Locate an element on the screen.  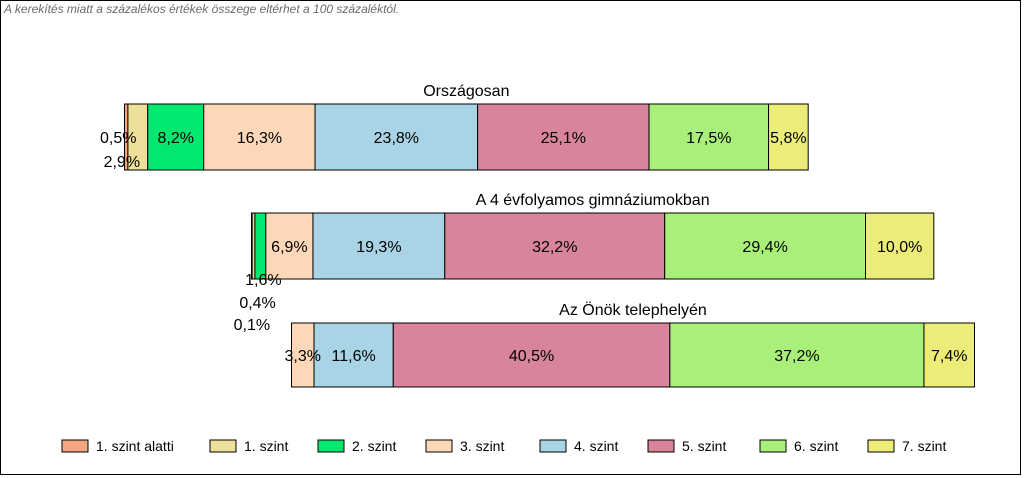
legend-label: 7. szint is located at coordinates (924, 446).